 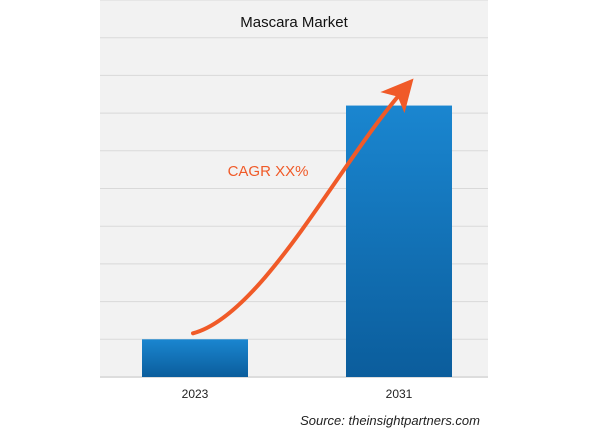 What do you see at coordinates (195, 394) in the screenshot?
I see `x-tick-2023: 2023` at bounding box center [195, 394].